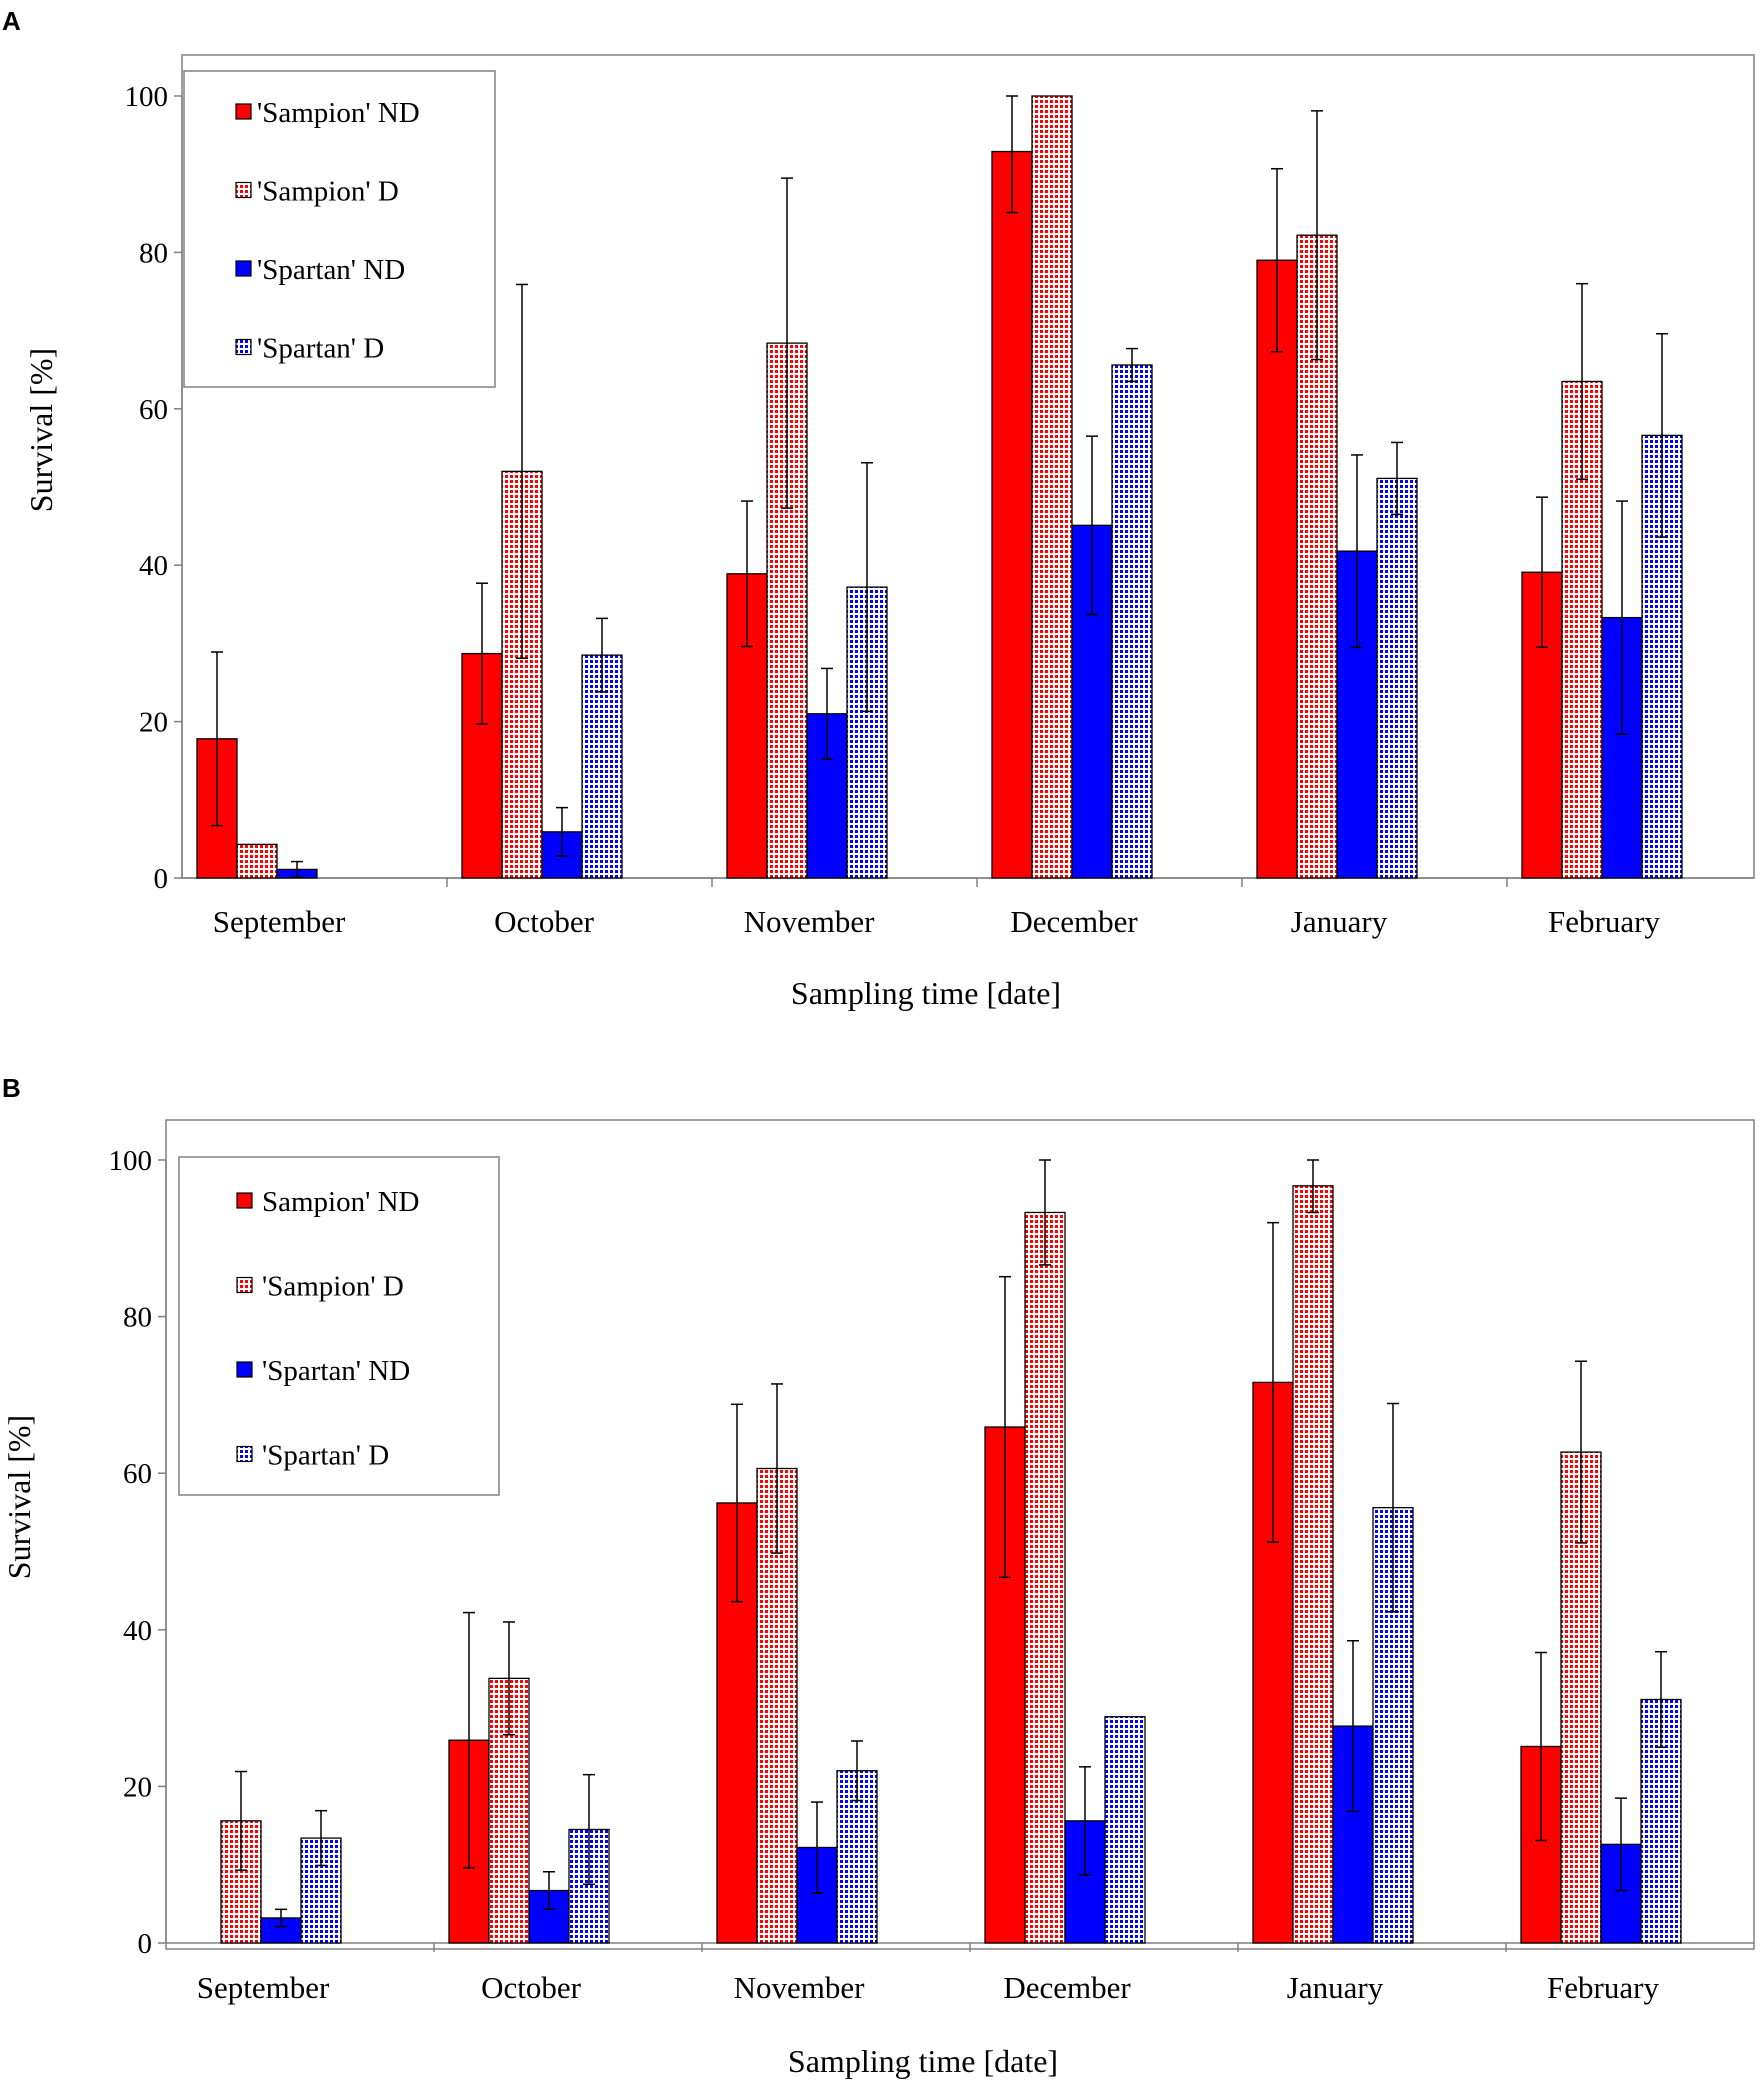 The height and width of the screenshot is (2088, 1760). What do you see at coordinates (923, 2061) in the screenshot?
I see `x-axis-title-b: Sampling time [date]` at bounding box center [923, 2061].